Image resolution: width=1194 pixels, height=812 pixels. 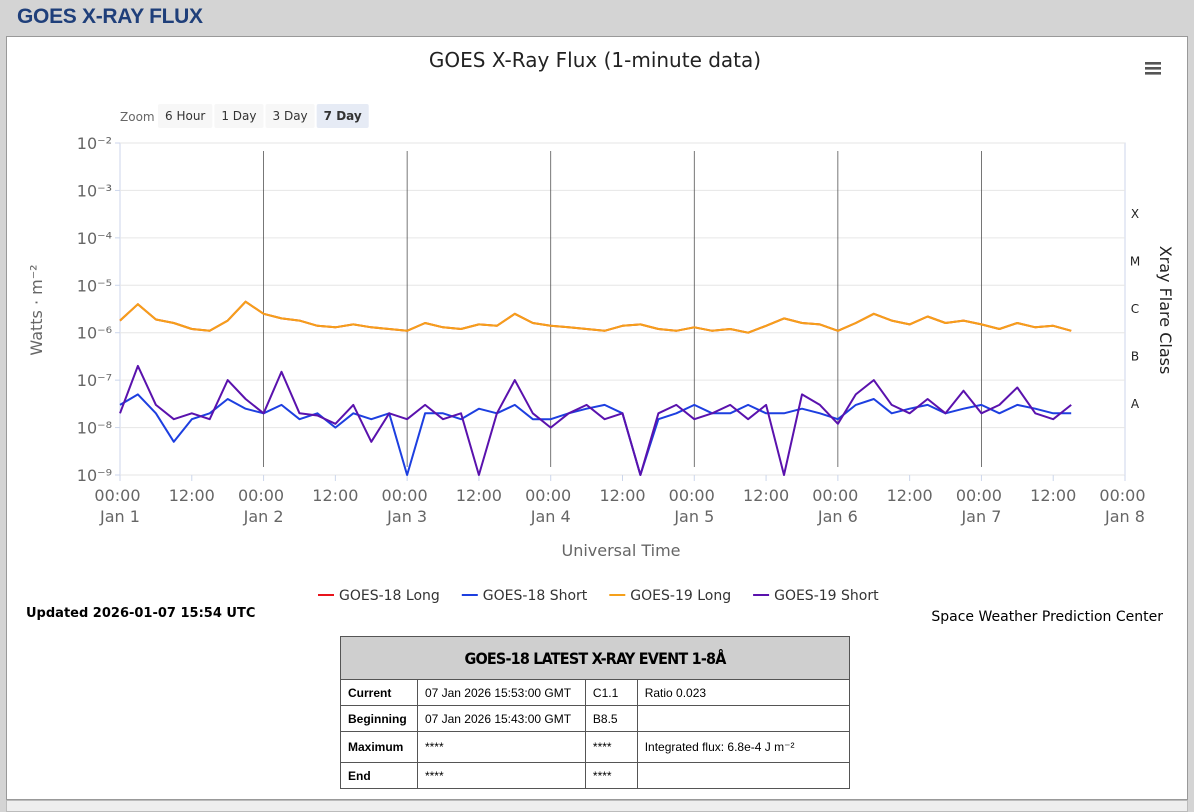 I want to click on legend-label: GOES-18 Long, so click(x=389, y=596).